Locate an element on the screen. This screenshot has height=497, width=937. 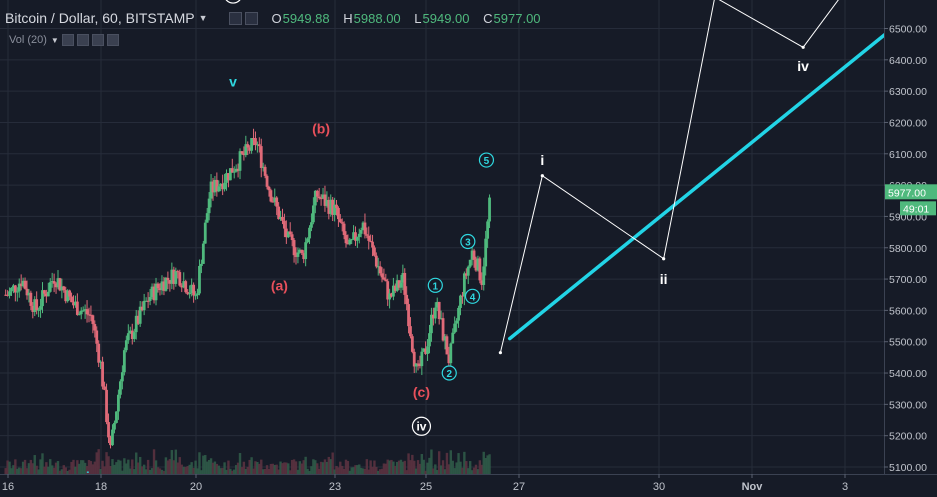
time-tick-label: 16 is located at coordinates (8, 487).